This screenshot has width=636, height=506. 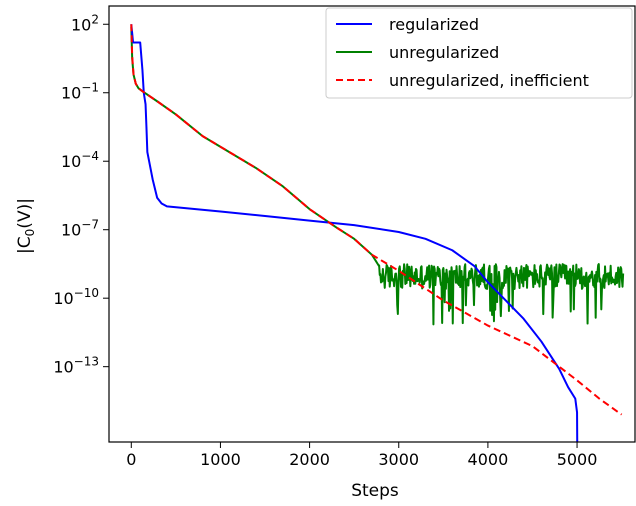 What do you see at coordinates (444, 52) in the screenshot?
I see `legend-label: unregularized` at bounding box center [444, 52].